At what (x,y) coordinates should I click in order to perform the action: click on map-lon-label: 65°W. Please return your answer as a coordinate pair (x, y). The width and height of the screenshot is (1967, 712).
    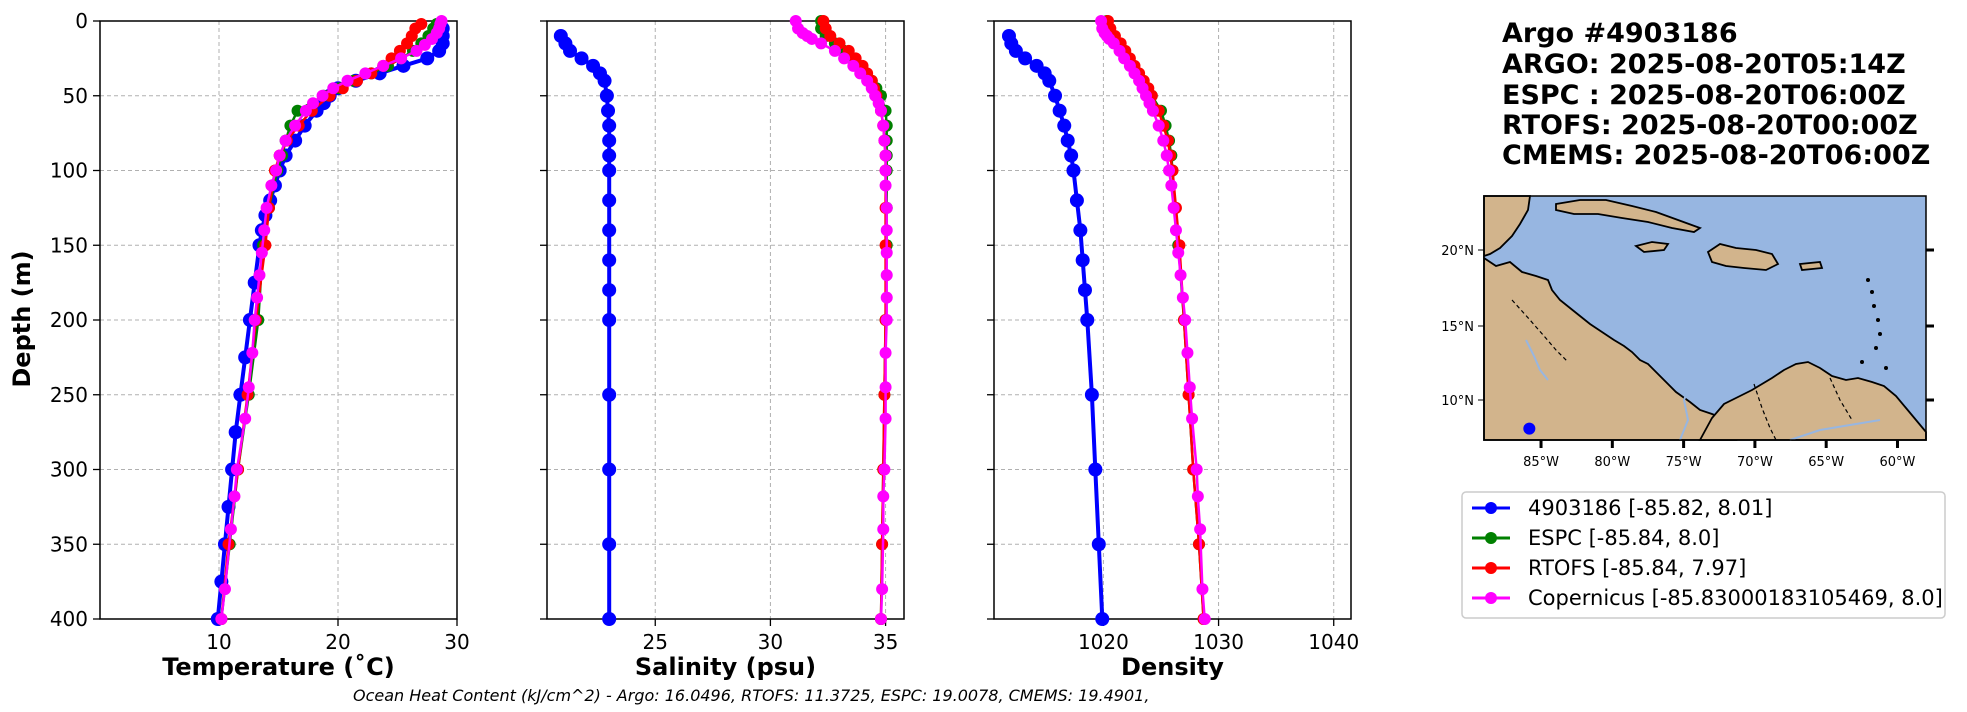
    Looking at the image, I should click on (1826, 462).